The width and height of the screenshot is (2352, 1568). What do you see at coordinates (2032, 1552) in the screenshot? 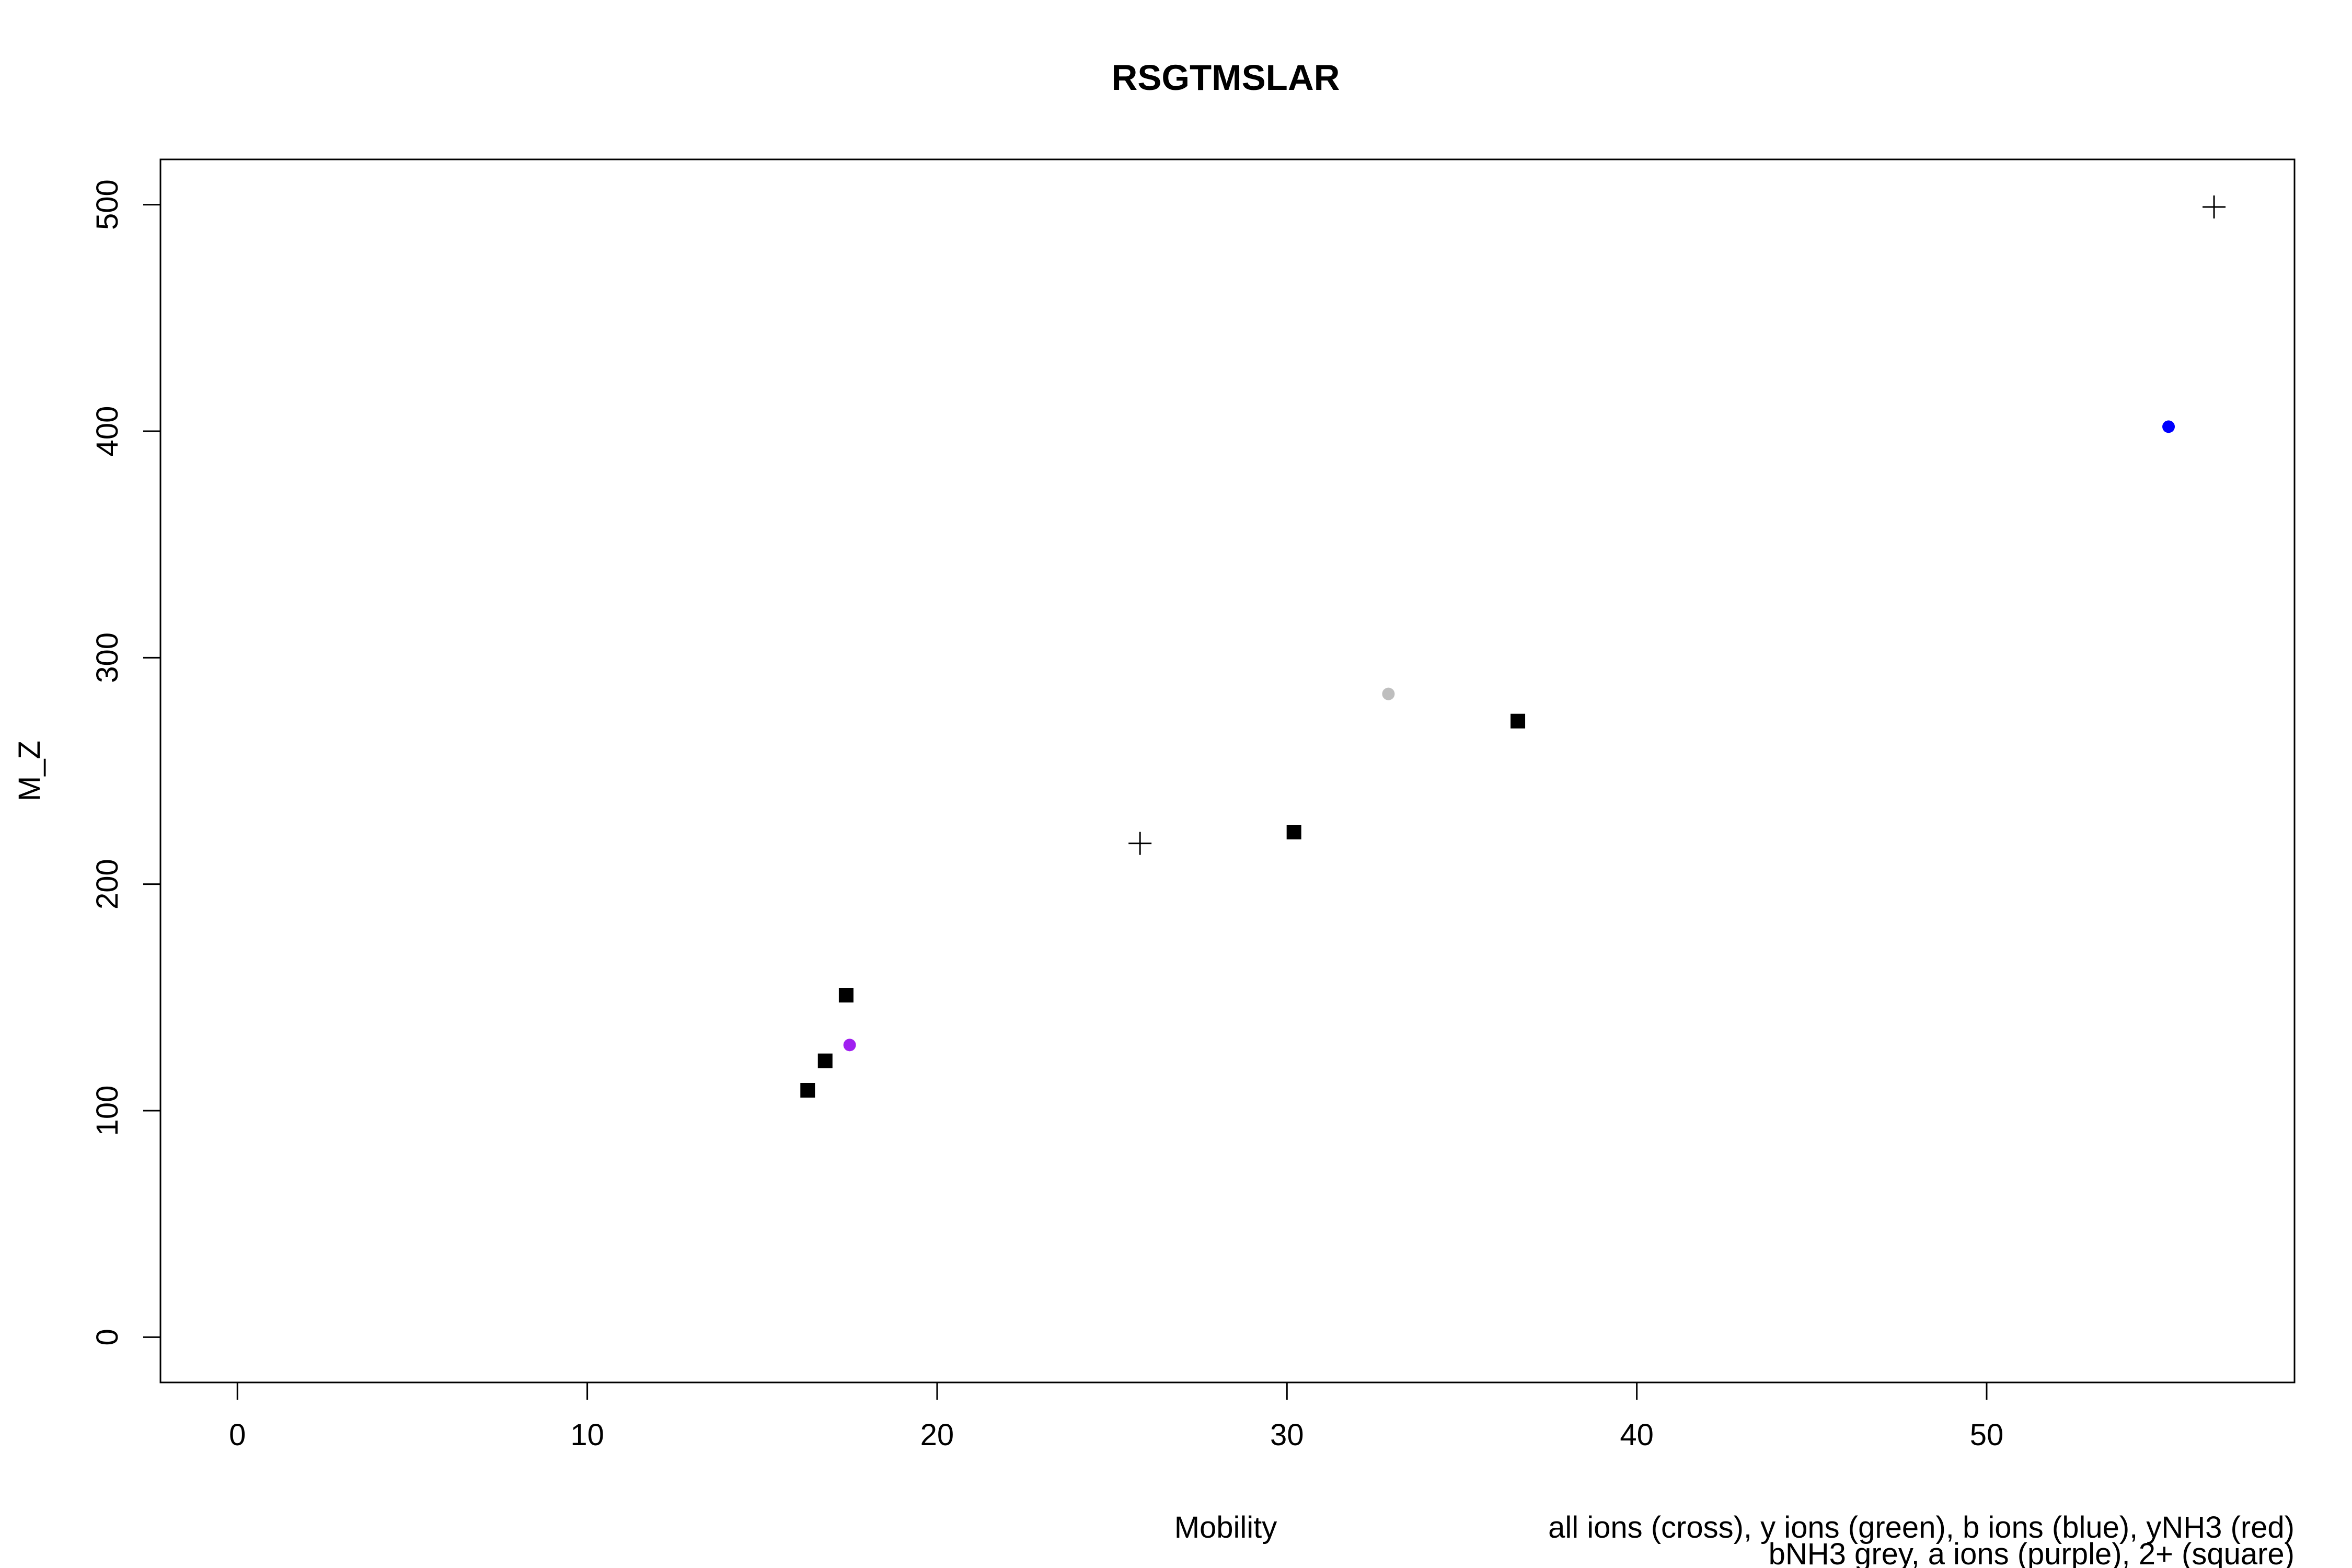
I see `legend-line-2: bNH3 grey, a ions (purple), 2+ (square)` at bounding box center [2032, 1552].